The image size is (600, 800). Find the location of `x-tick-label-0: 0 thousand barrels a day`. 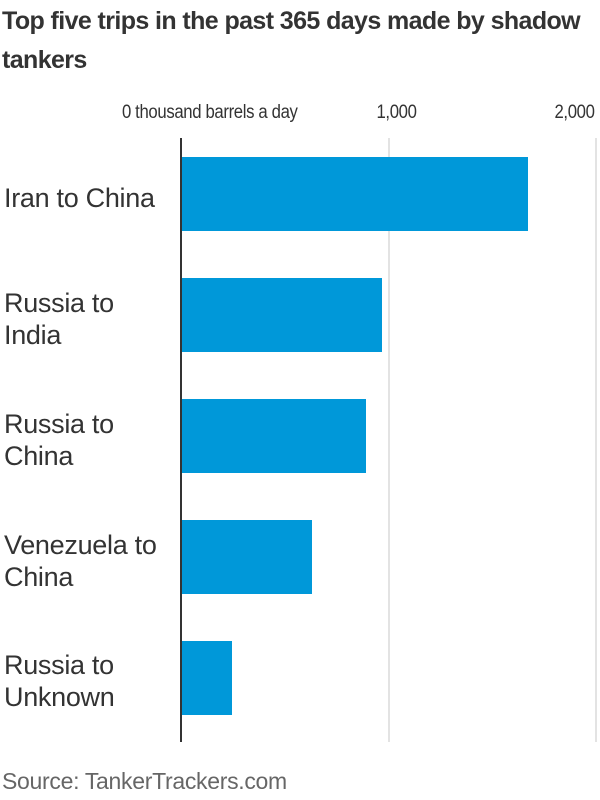

x-tick-label-0: 0 thousand barrels a day is located at coordinates (210, 112).